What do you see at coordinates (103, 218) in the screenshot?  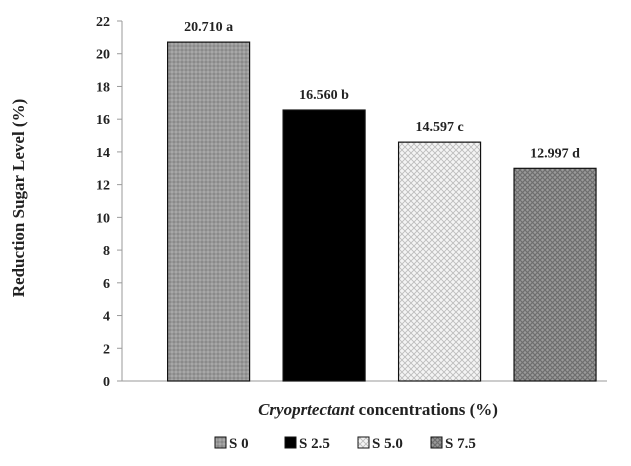 I see `y-tick-label: 10` at bounding box center [103, 218].